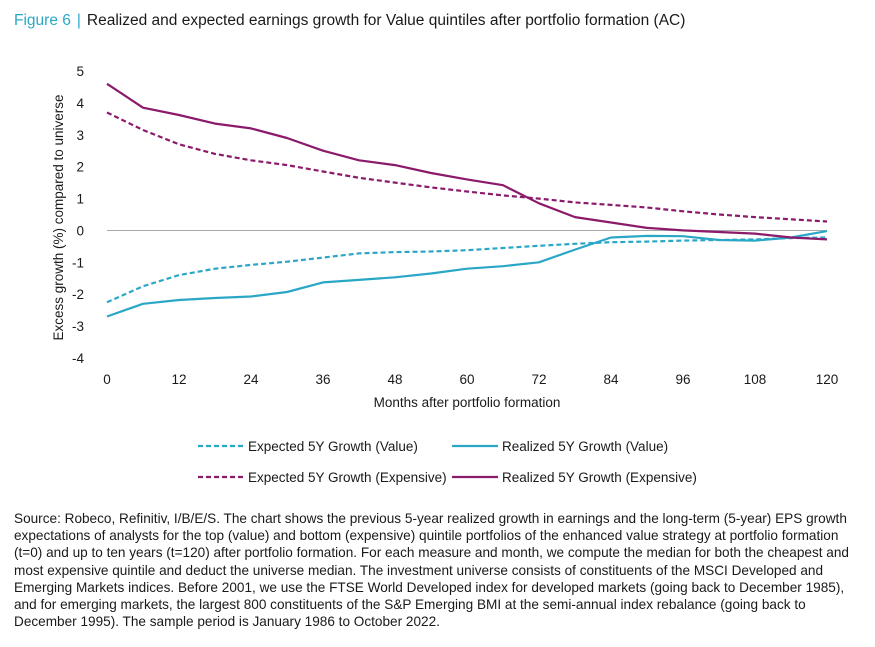  Describe the element at coordinates (538, 379) in the screenshot. I see `x-tick-label: 72` at that location.